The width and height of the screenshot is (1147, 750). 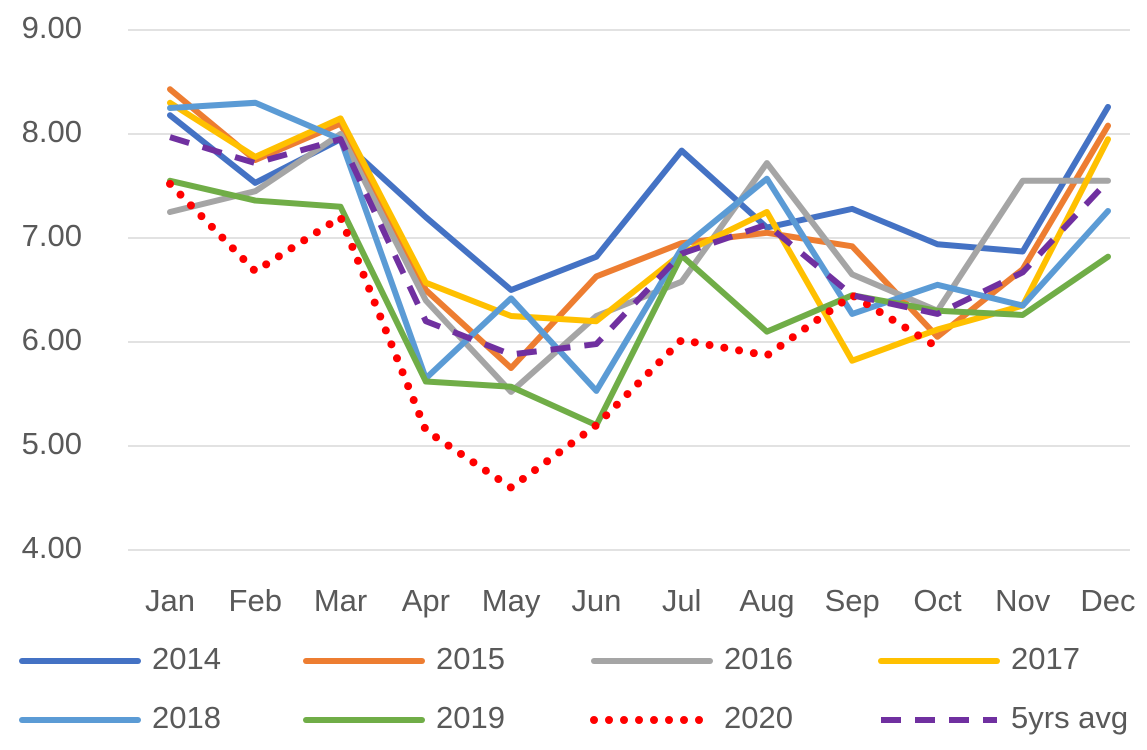 I want to click on x-tick-label: Apr, so click(x=426, y=600).